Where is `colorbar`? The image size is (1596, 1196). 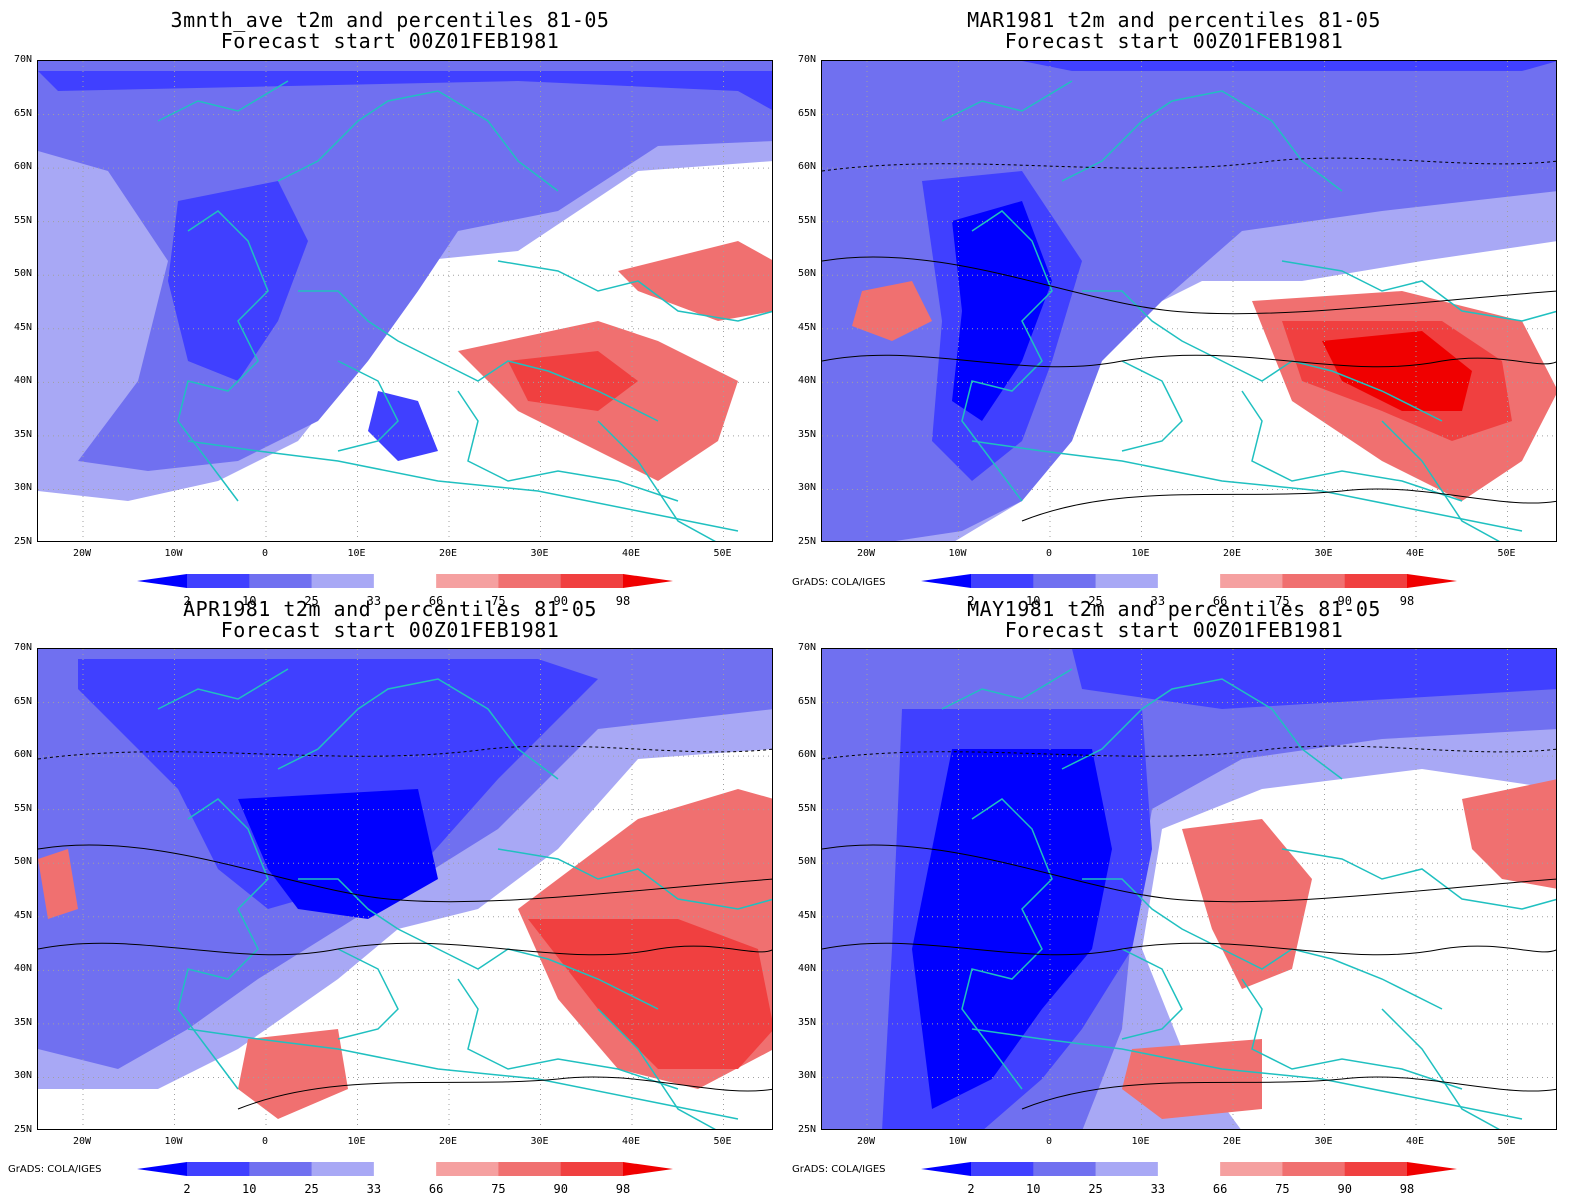 colorbar is located at coordinates (1189, 1169).